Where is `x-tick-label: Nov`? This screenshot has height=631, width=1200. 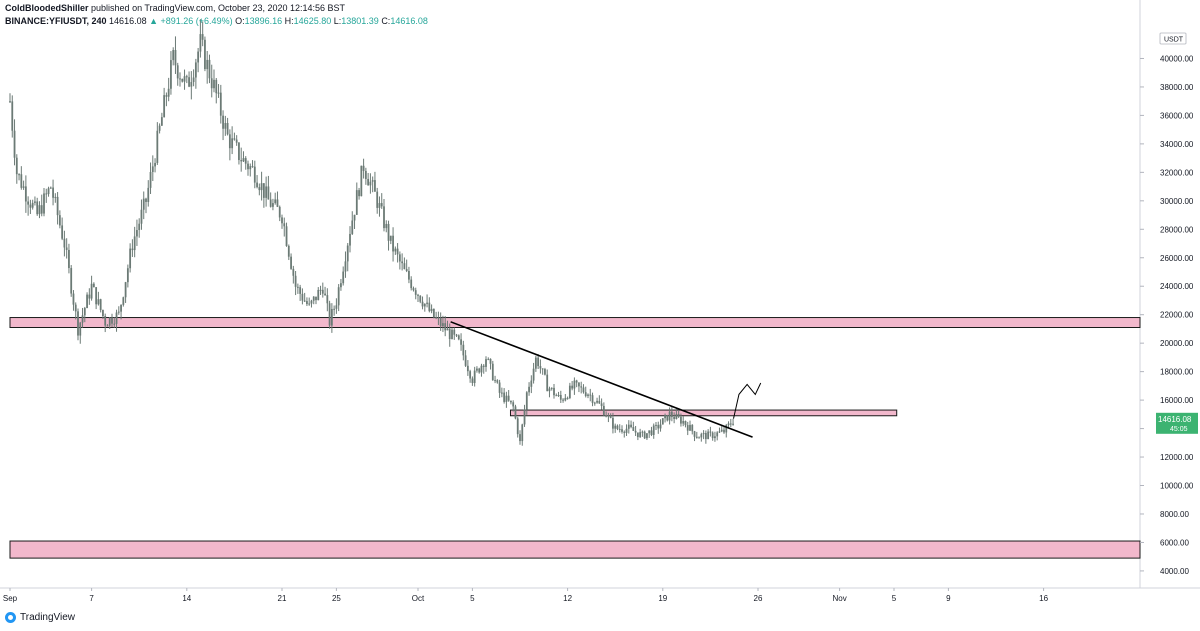
x-tick-label: Nov is located at coordinates (839, 598).